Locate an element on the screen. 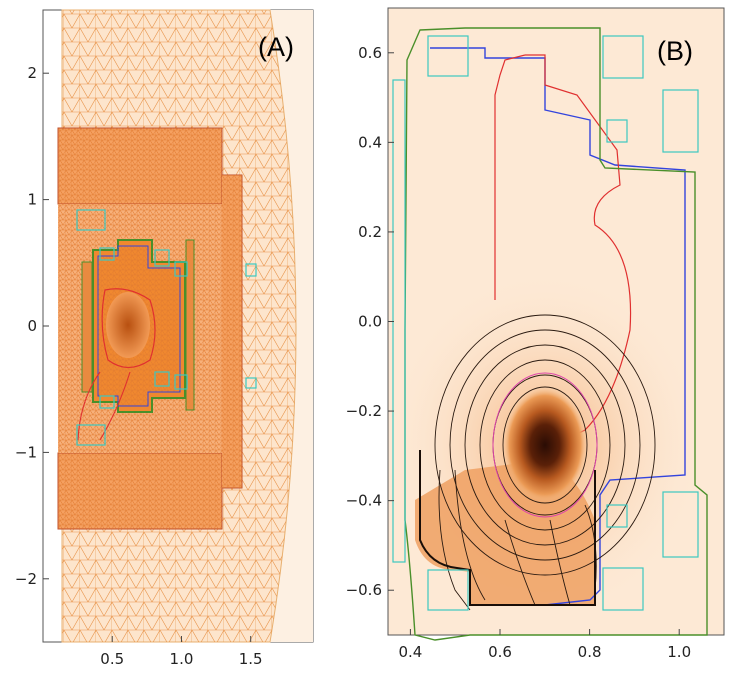  y-tick-label: 2 is located at coordinates (32, 73).